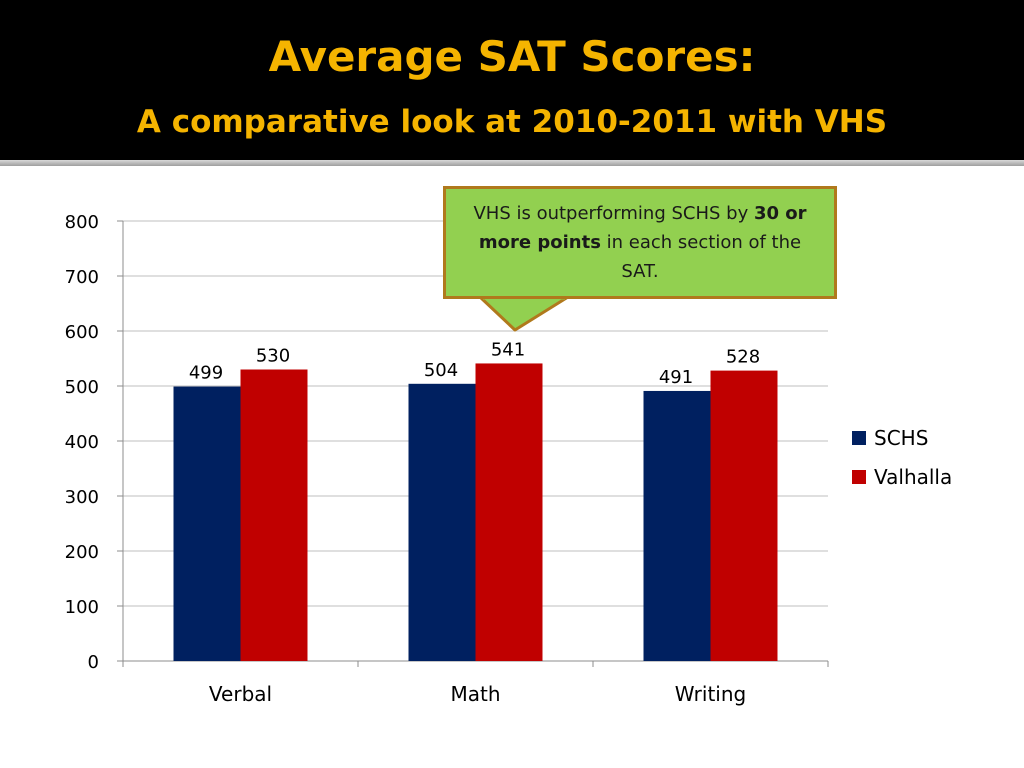 This screenshot has height=768, width=1024. What do you see at coordinates (82, 607) in the screenshot?
I see `y-tick-label: 100` at bounding box center [82, 607].